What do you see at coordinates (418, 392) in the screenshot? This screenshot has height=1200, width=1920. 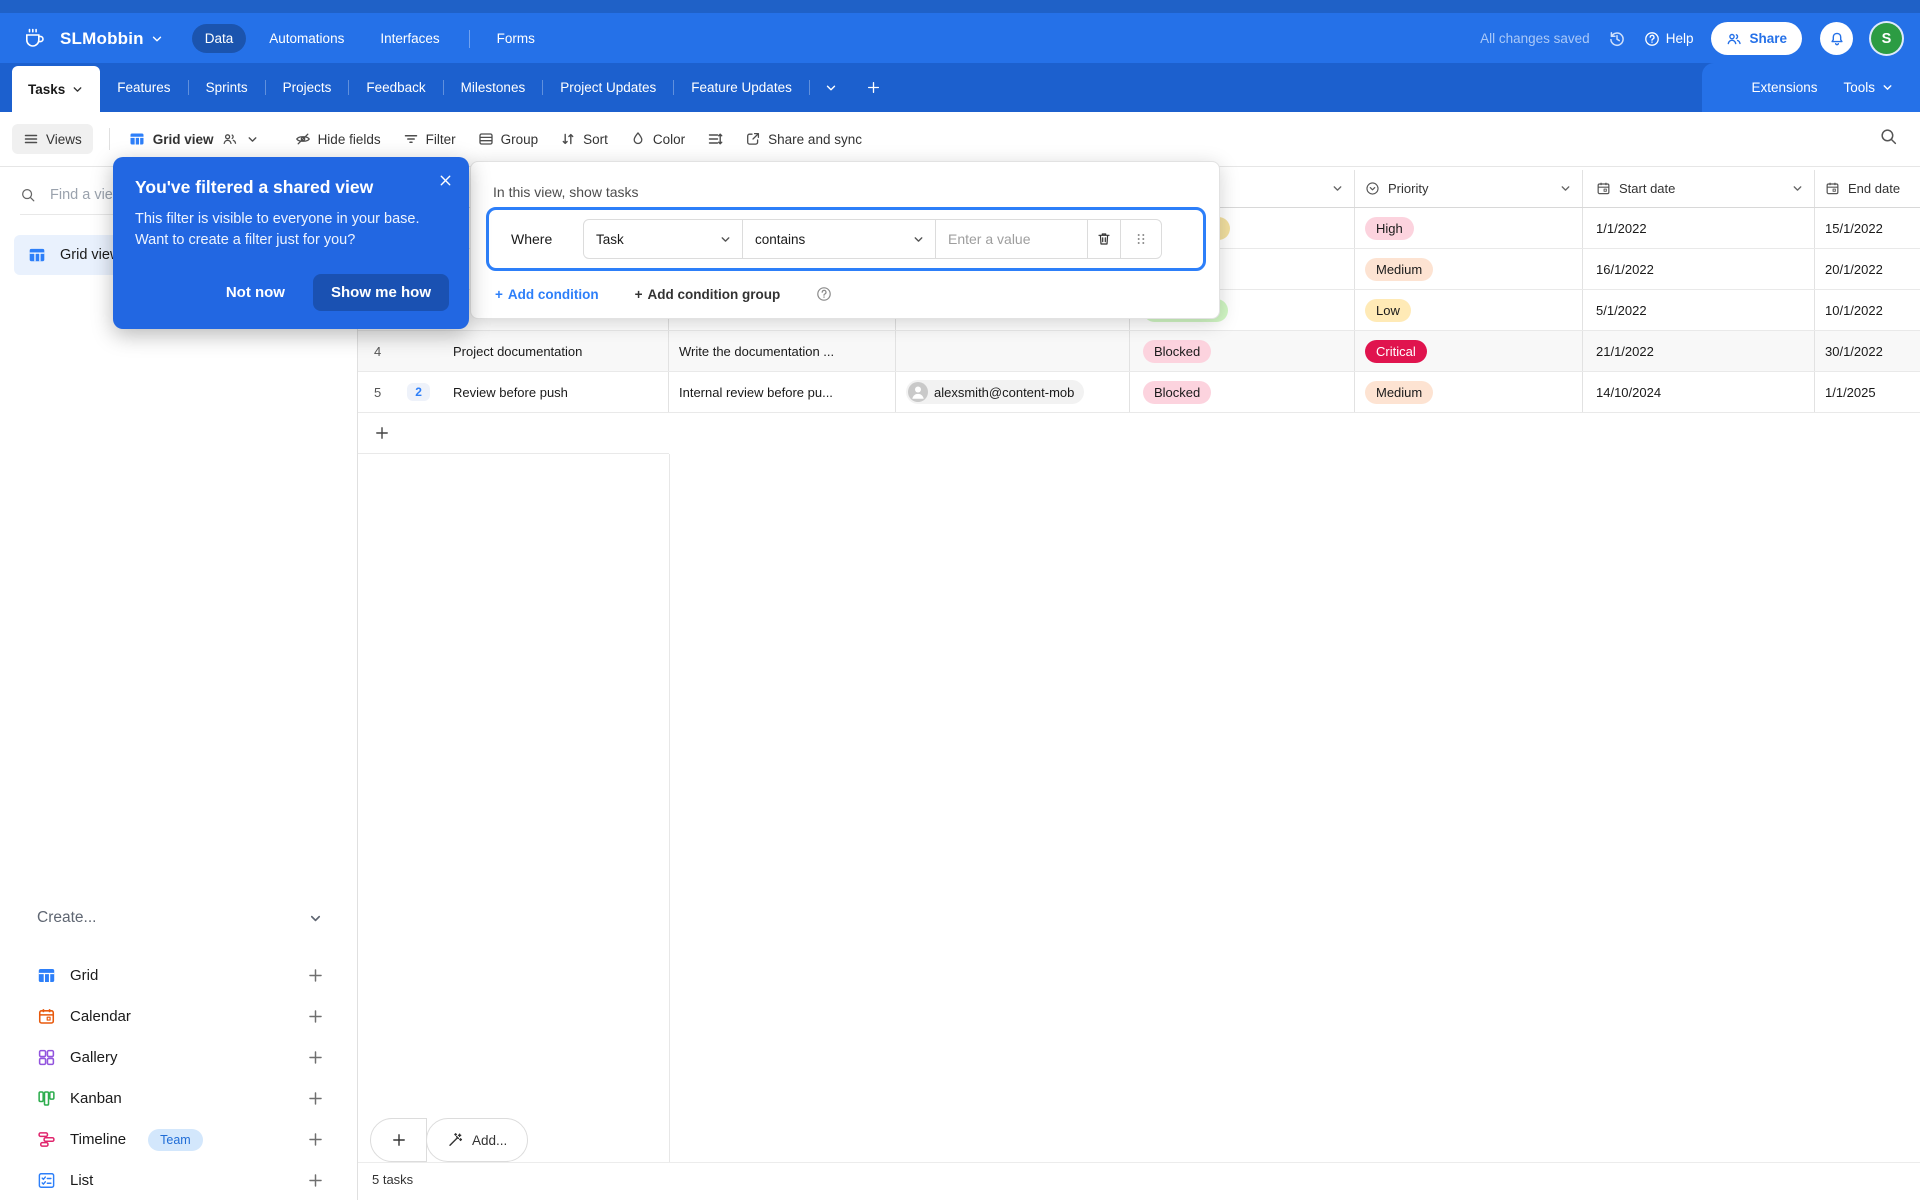 I see `comment-count-badge: 2` at bounding box center [418, 392].